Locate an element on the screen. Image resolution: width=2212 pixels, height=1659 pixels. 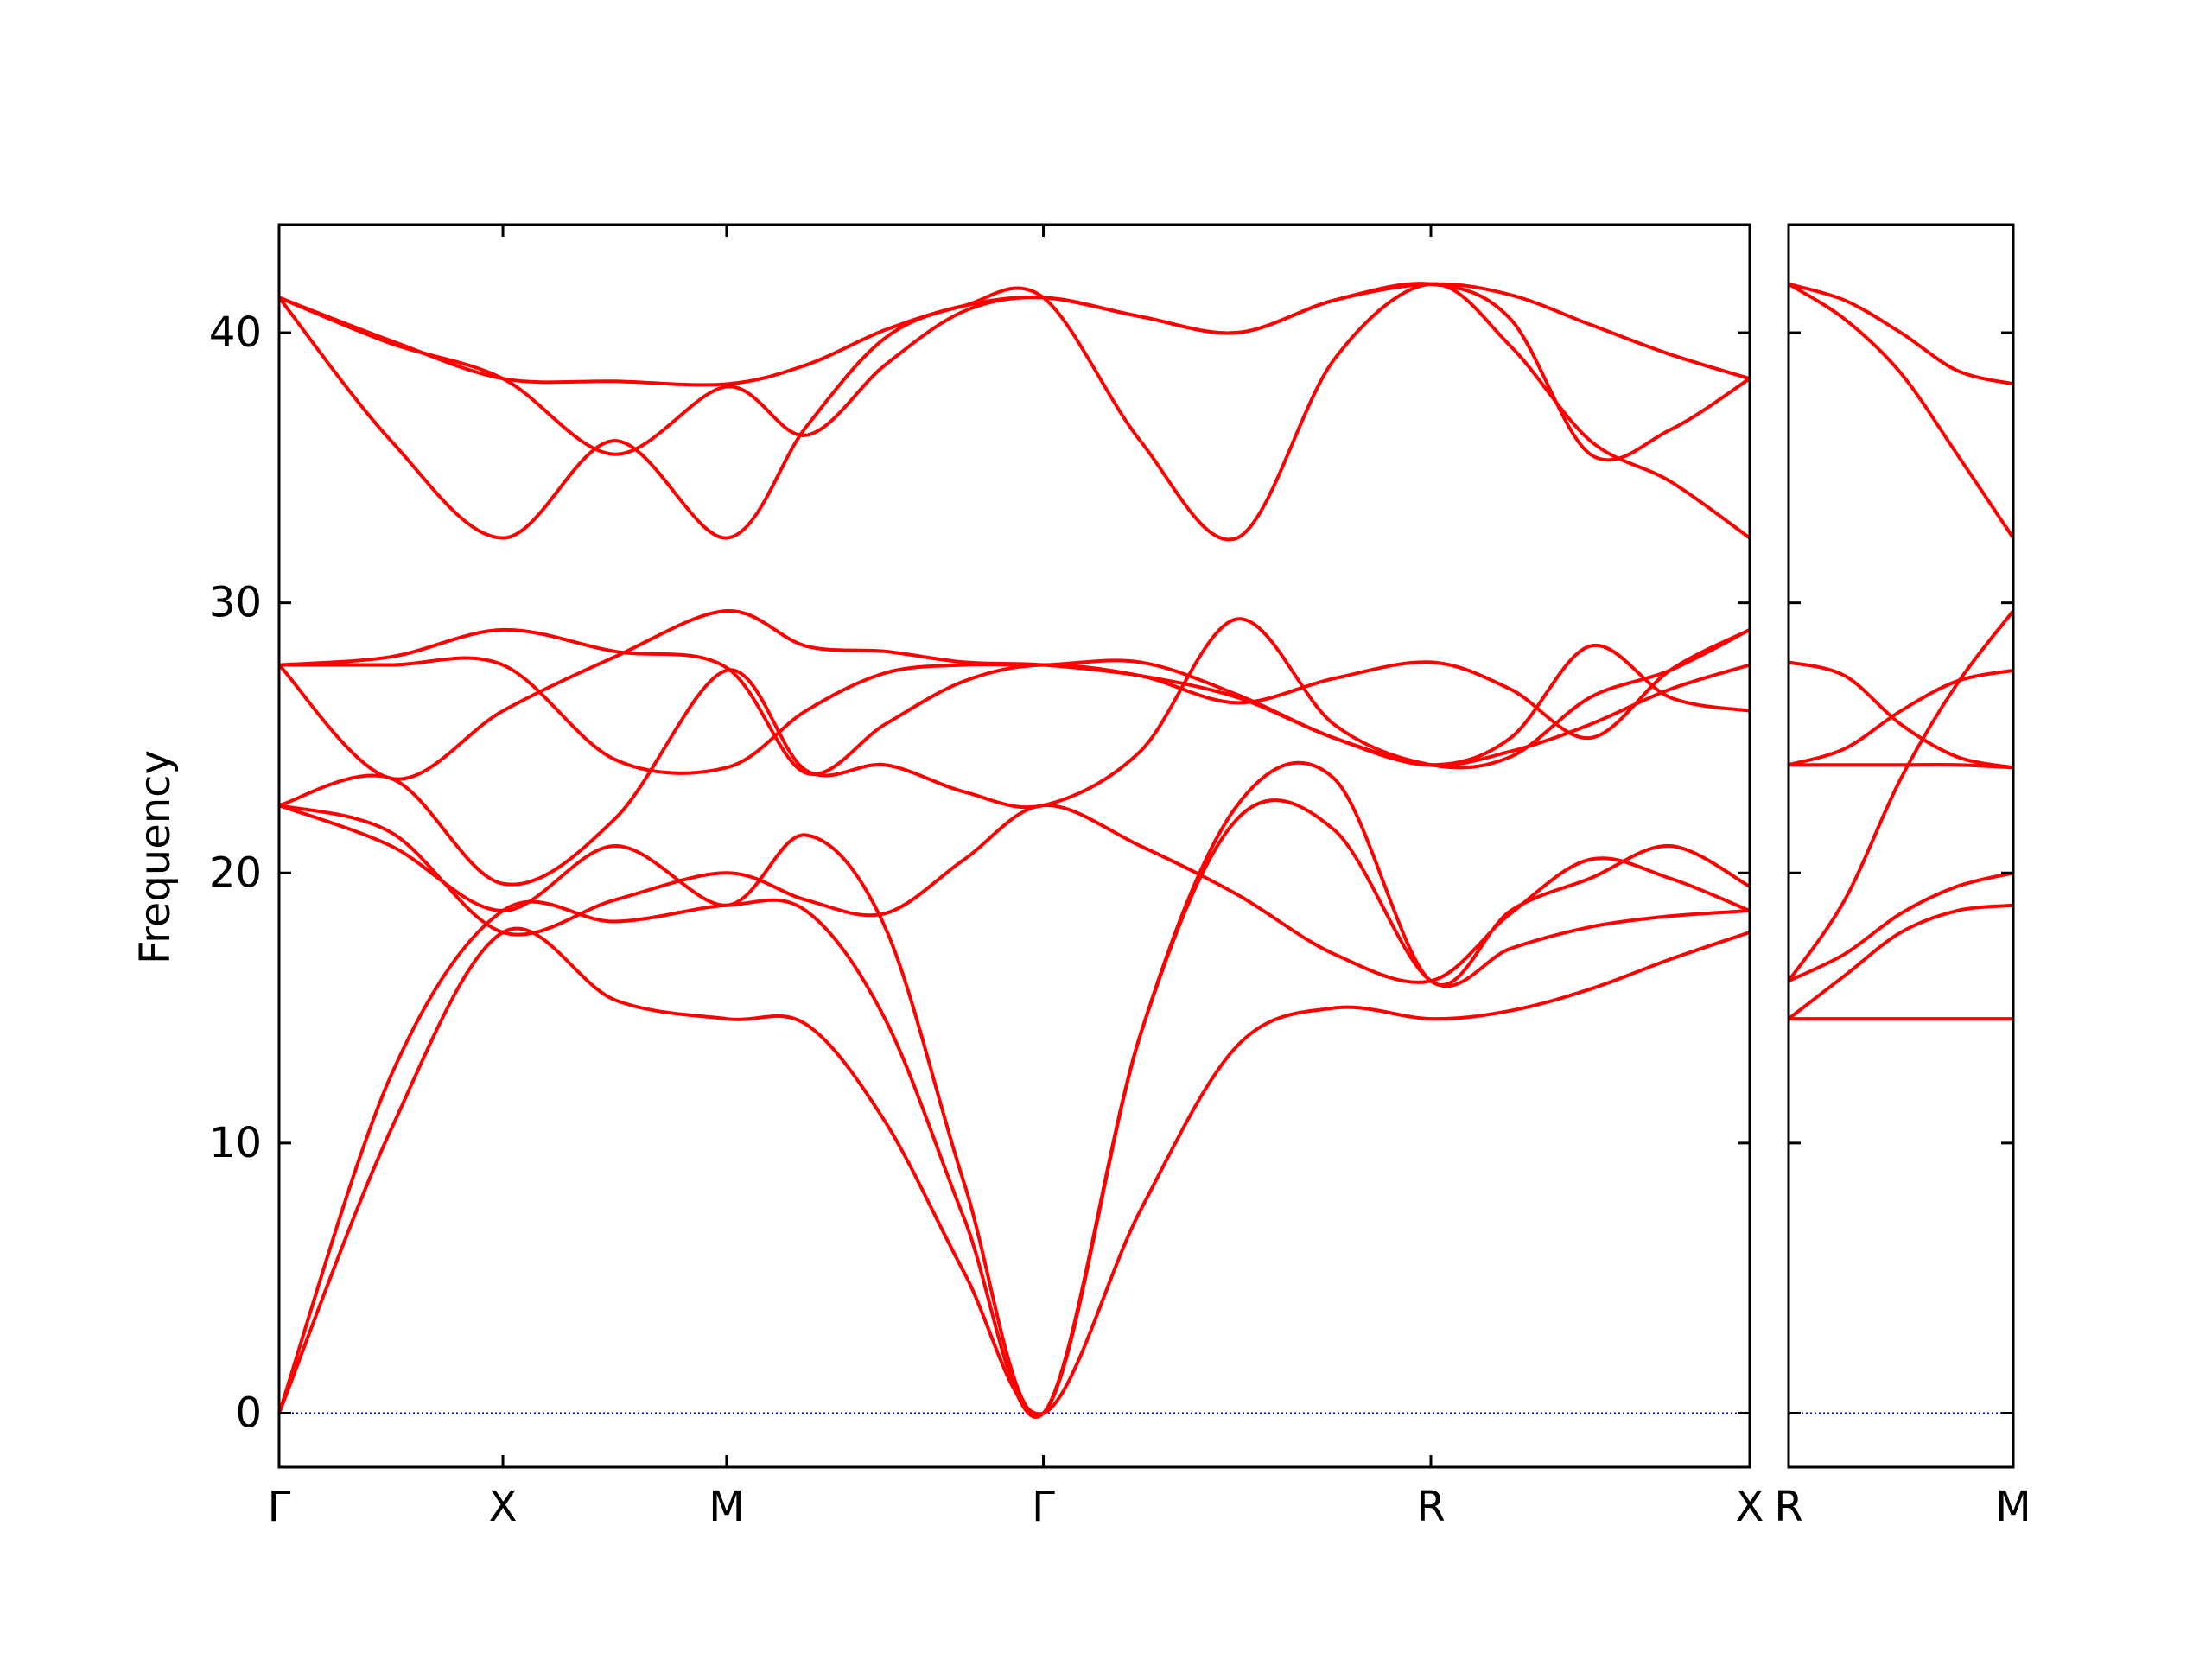
band-lines is located at coordinates (1901, 651).